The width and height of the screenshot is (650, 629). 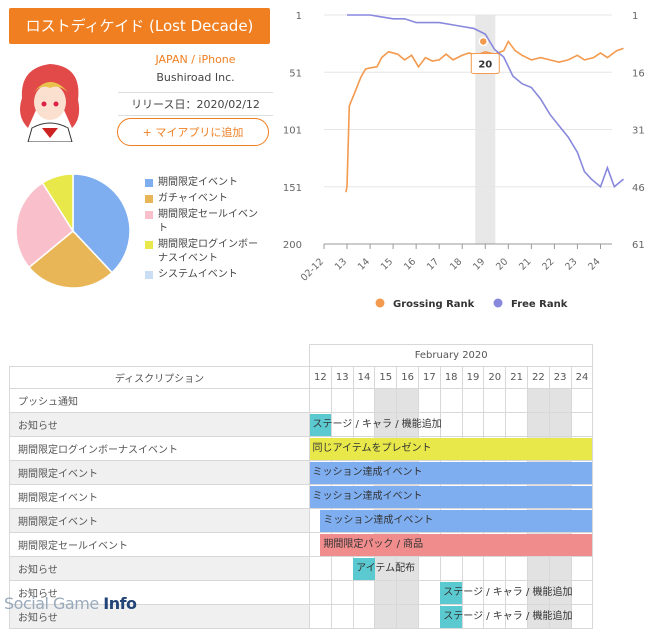 I want to click on pie-legend-item: ガチャイベント, so click(x=205, y=199).